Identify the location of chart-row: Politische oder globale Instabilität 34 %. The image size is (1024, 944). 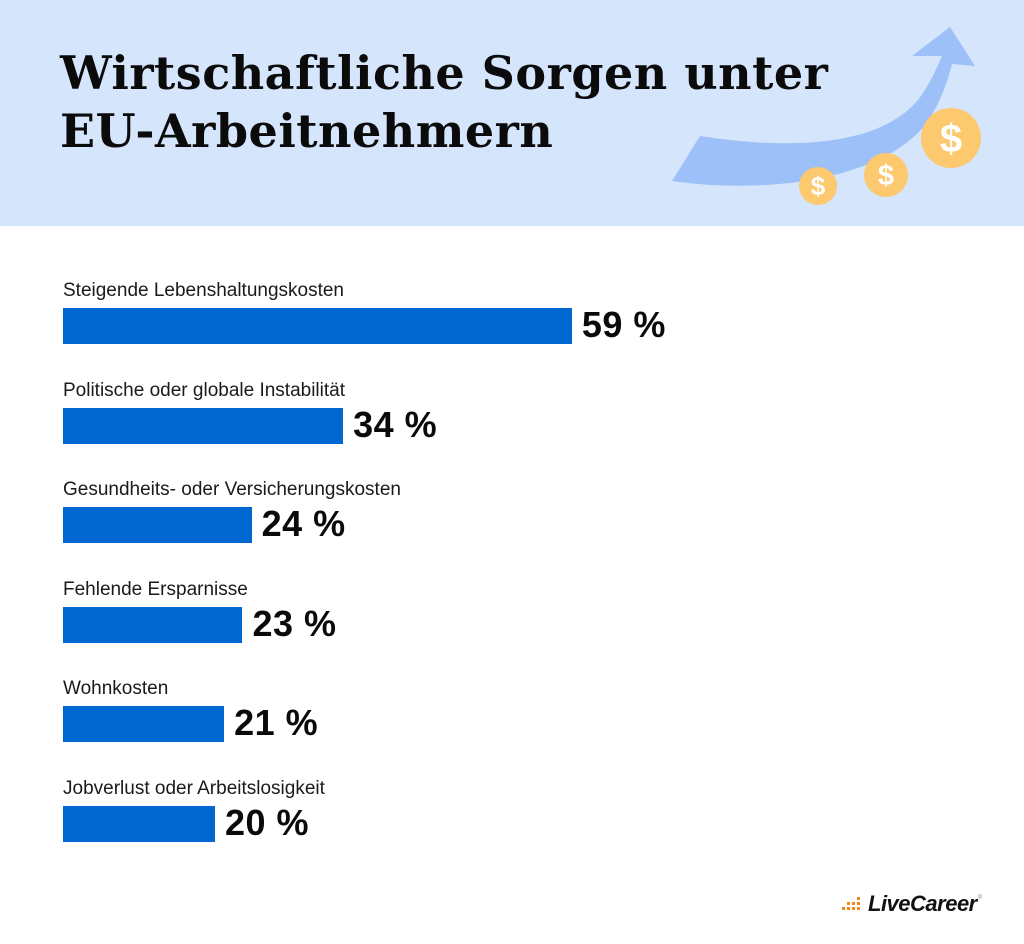
(513, 430).